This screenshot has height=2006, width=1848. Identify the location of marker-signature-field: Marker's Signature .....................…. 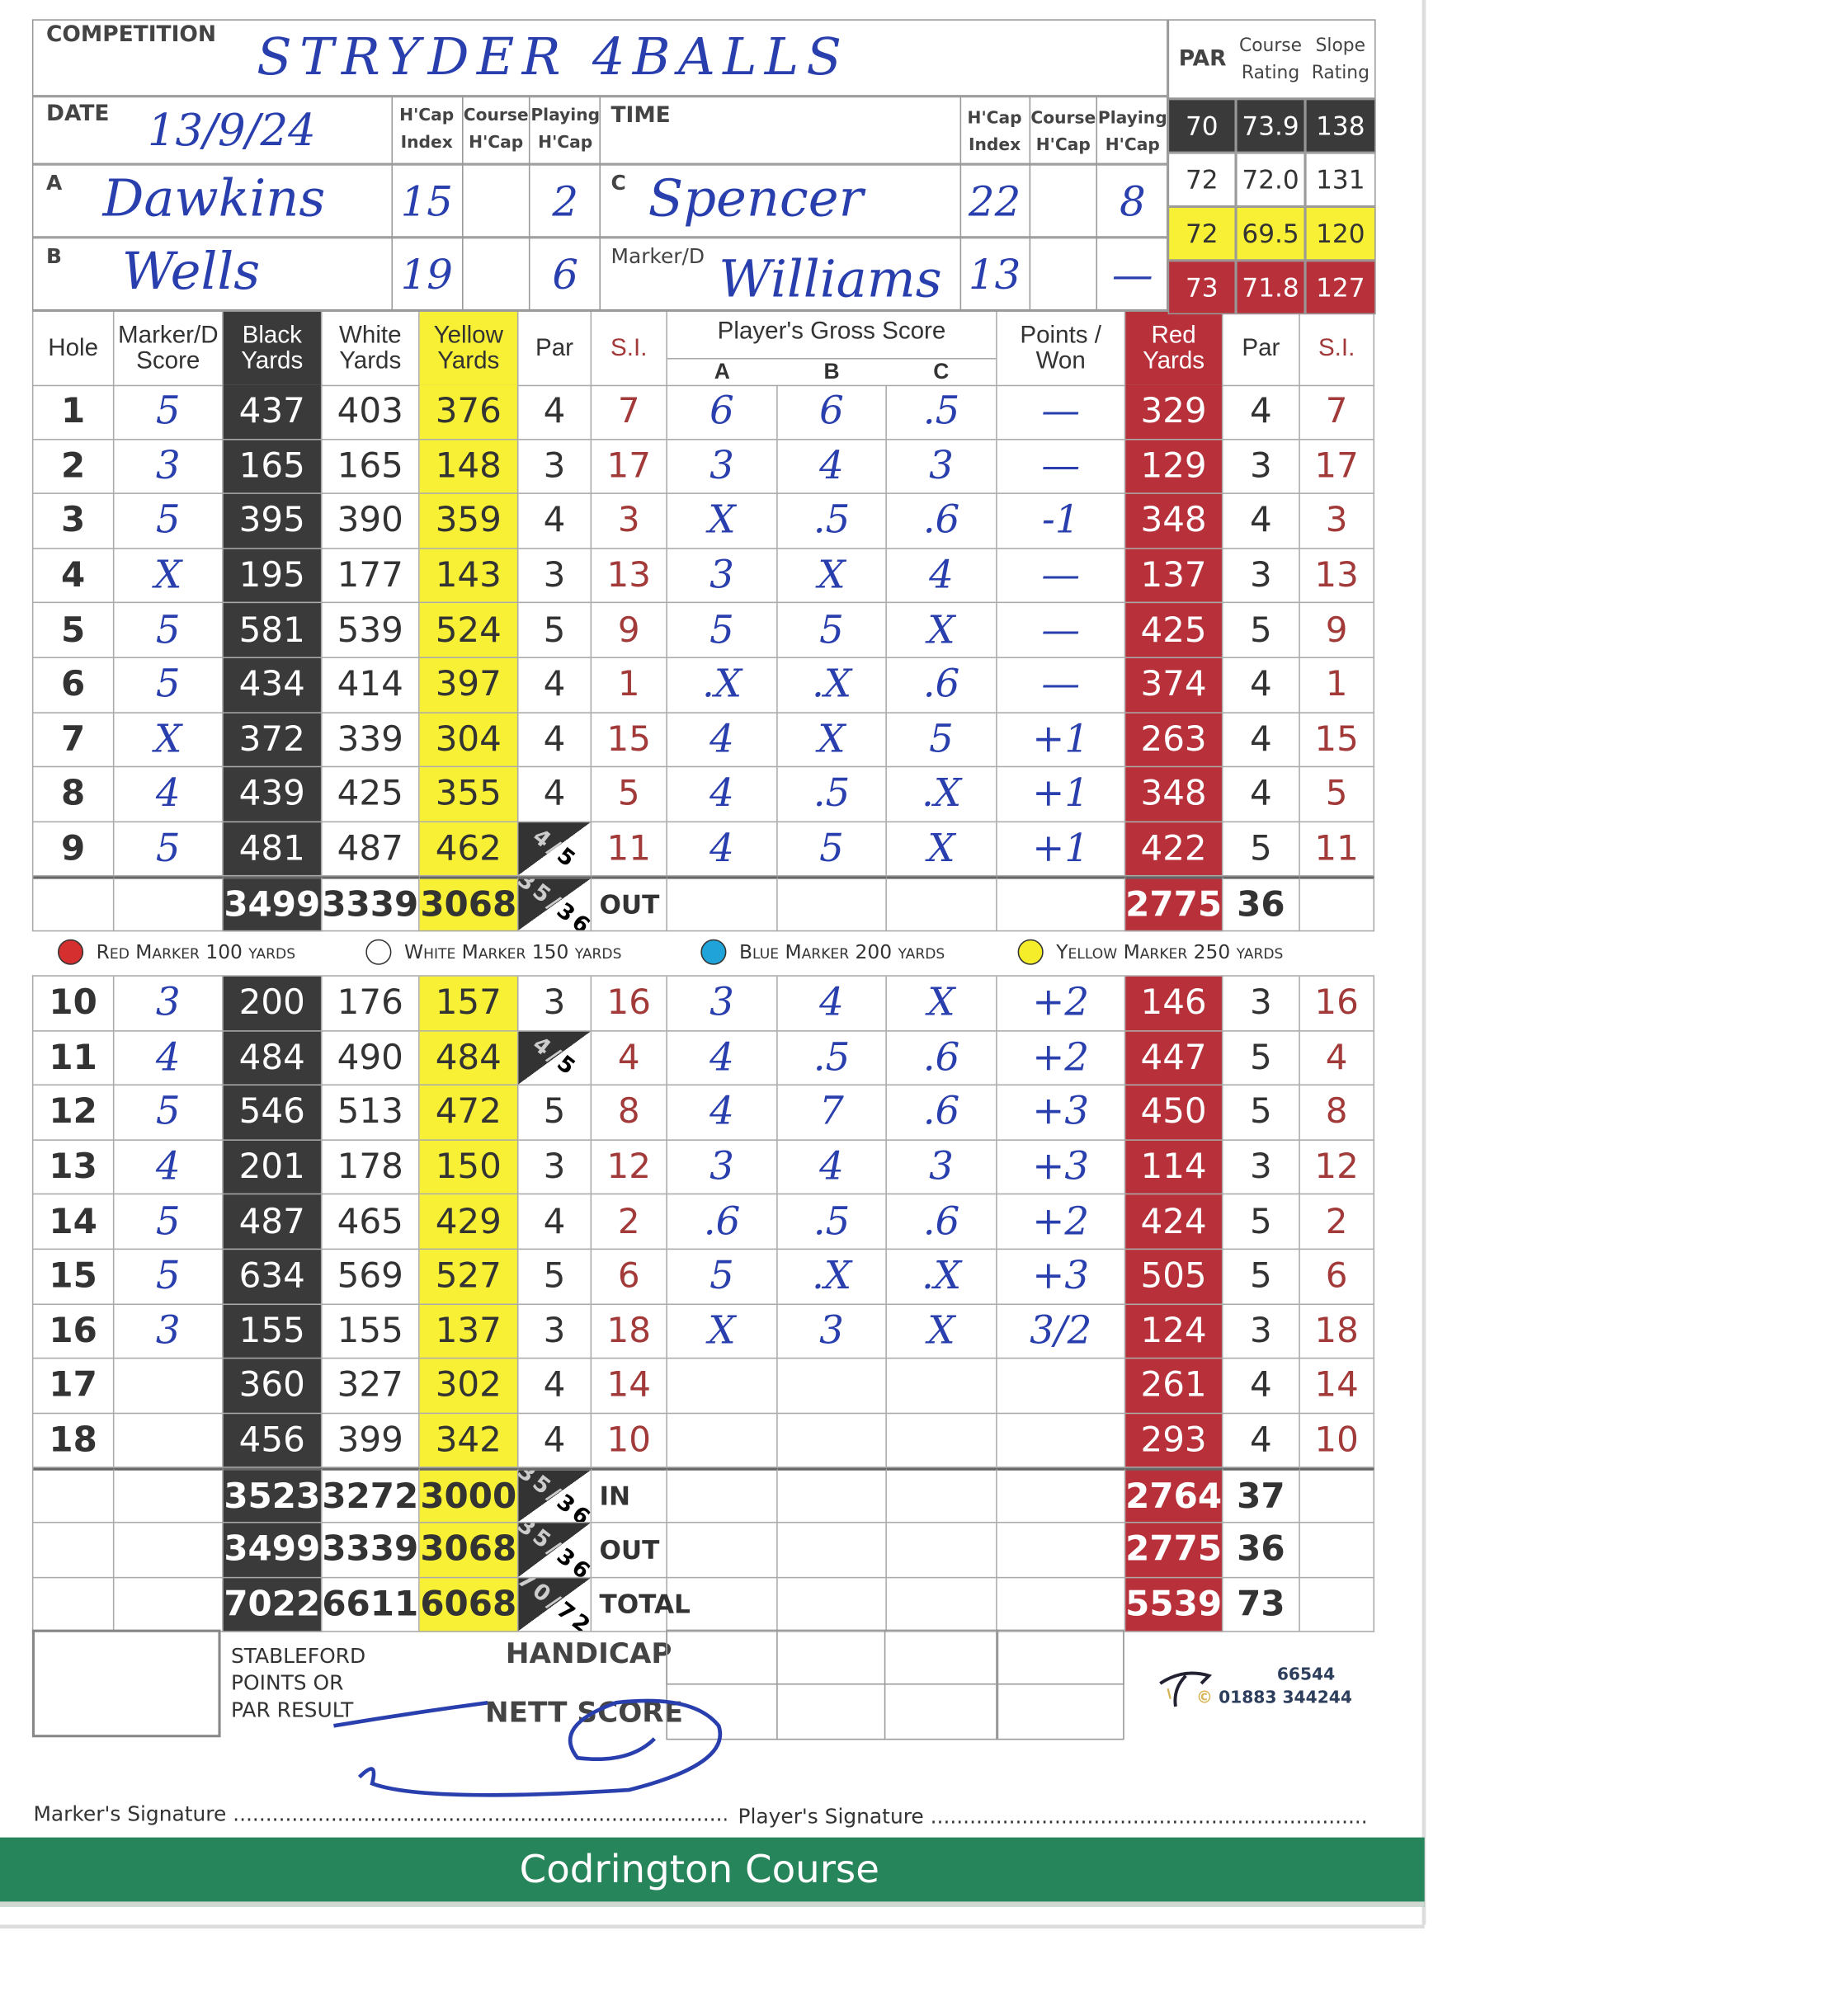
(380, 1813).